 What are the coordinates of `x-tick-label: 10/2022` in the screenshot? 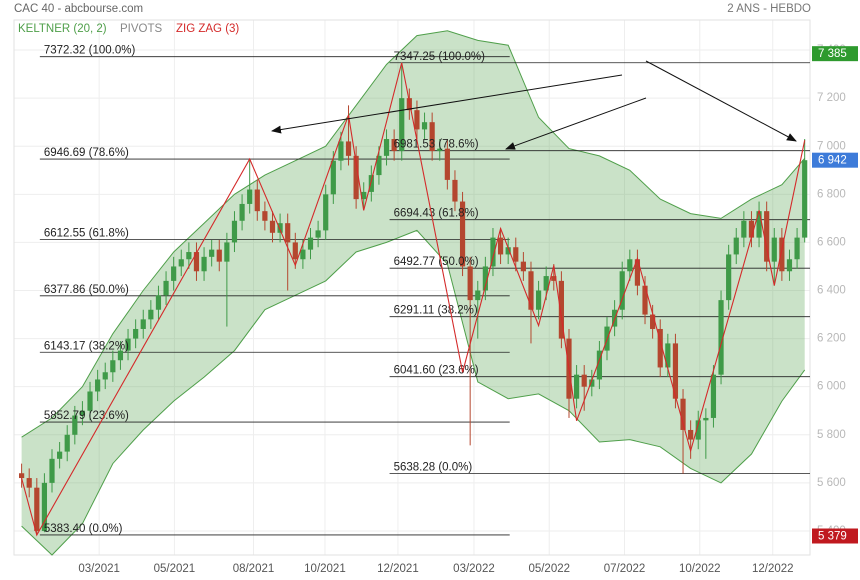 It's located at (700, 569).